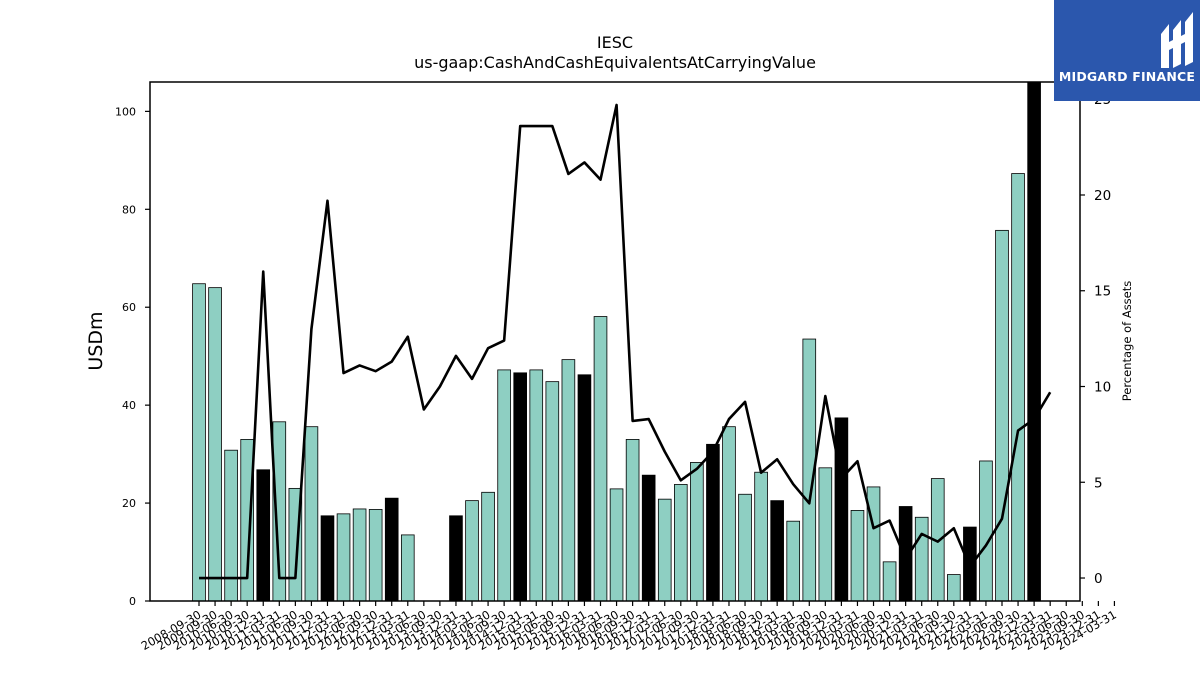 Image resolution: width=1200 pixels, height=675 pixels. I want to click on midgard-logo-icon, so click(1177, 40).